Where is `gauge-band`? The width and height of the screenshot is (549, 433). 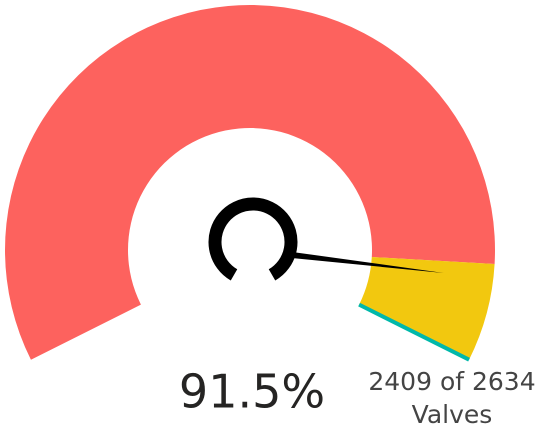
gauge-band is located at coordinates (427, 308).